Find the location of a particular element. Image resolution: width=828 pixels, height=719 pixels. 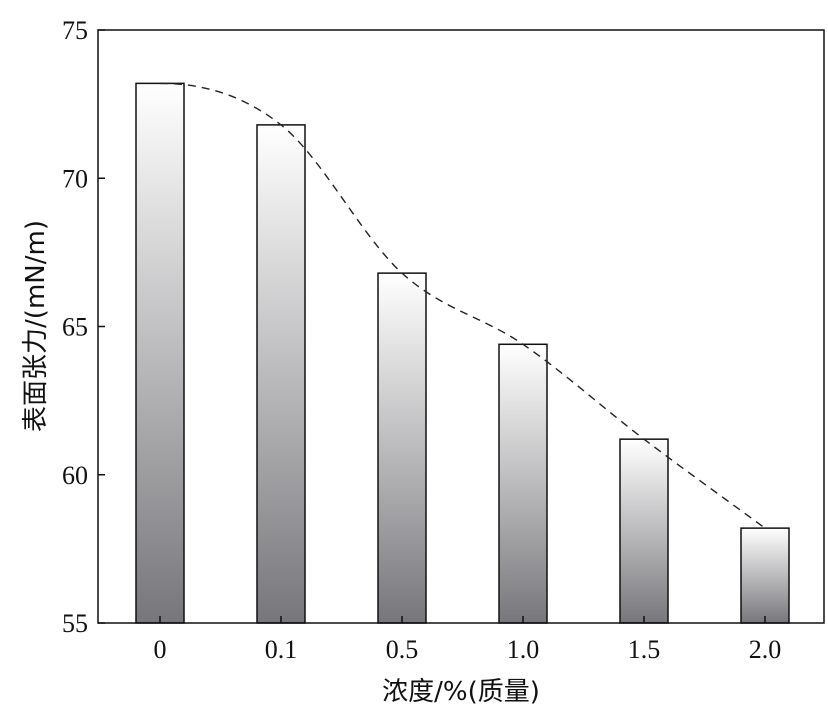

x-tick-label: 1.0 is located at coordinates (523, 649).